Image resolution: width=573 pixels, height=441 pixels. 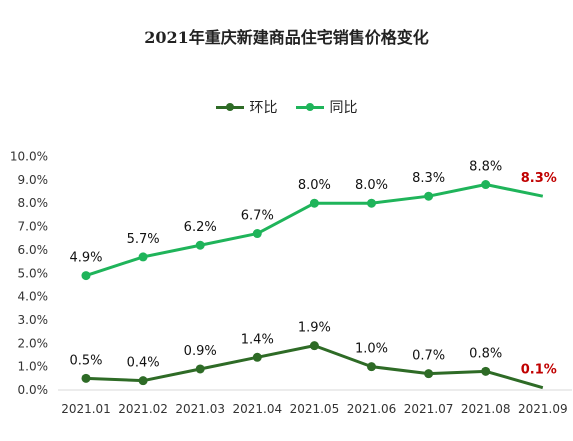 I want to click on data-label-mom: 0.5%, so click(x=85, y=360).